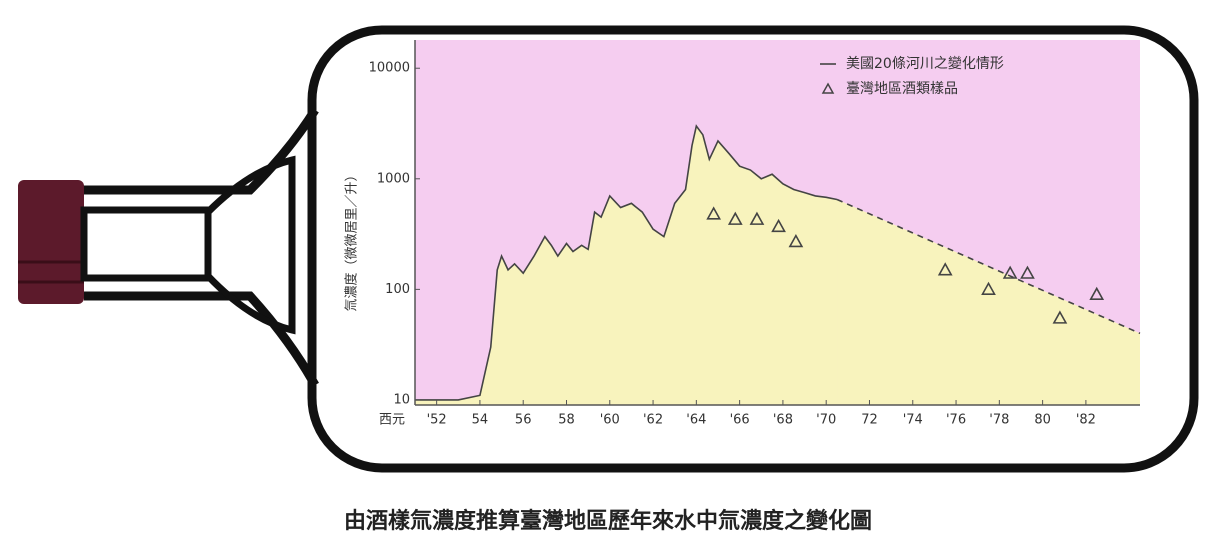  What do you see at coordinates (392, 420) in the screenshot?
I see `x-axis-label: 西元` at bounding box center [392, 420].